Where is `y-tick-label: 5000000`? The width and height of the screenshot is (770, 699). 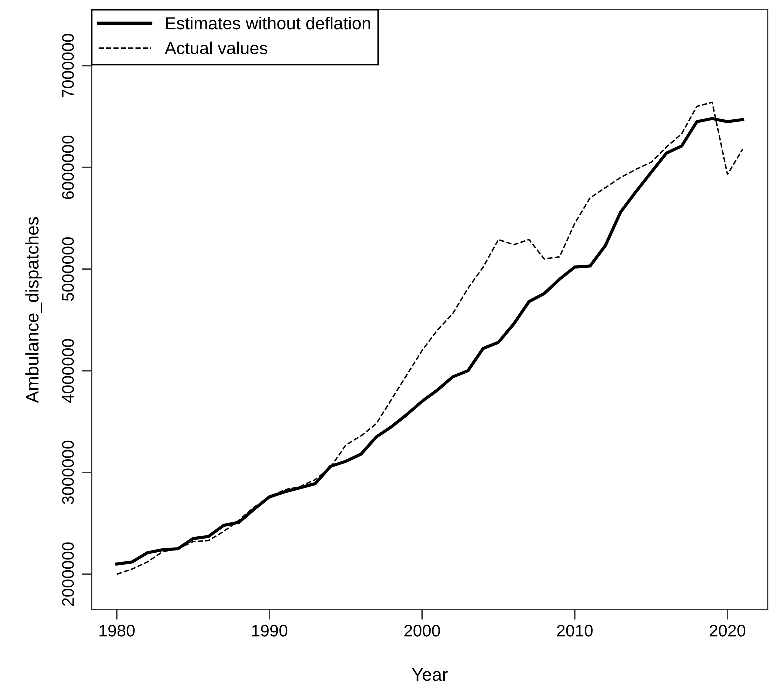
y-tick-label: 5000000 is located at coordinates (68, 270).